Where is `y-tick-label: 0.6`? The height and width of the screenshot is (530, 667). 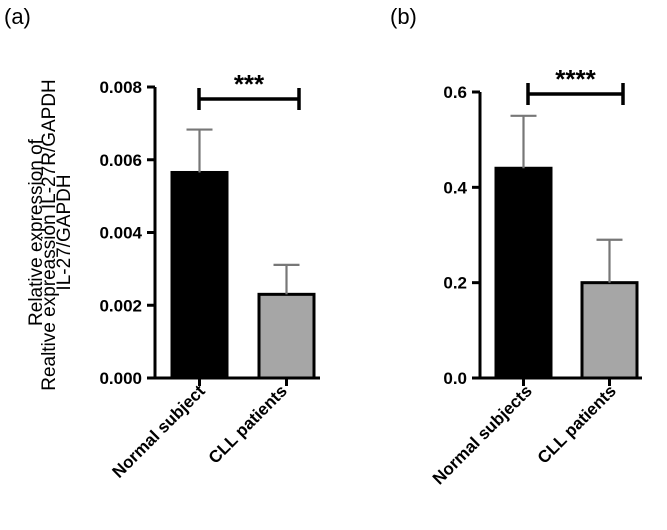 y-tick-label: 0.6 is located at coordinates (455, 92).